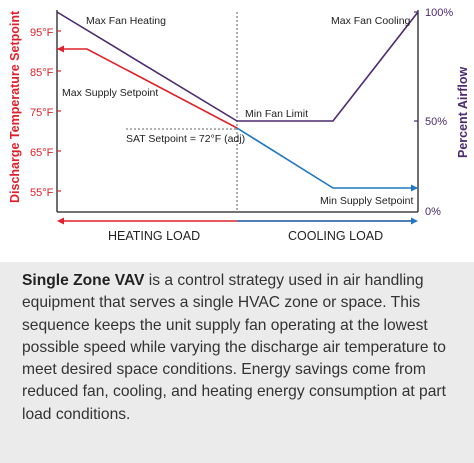 Image resolution: width=474 pixels, height=463 pixels. I want to click on cooling-temperature-line, so click(327, 158).